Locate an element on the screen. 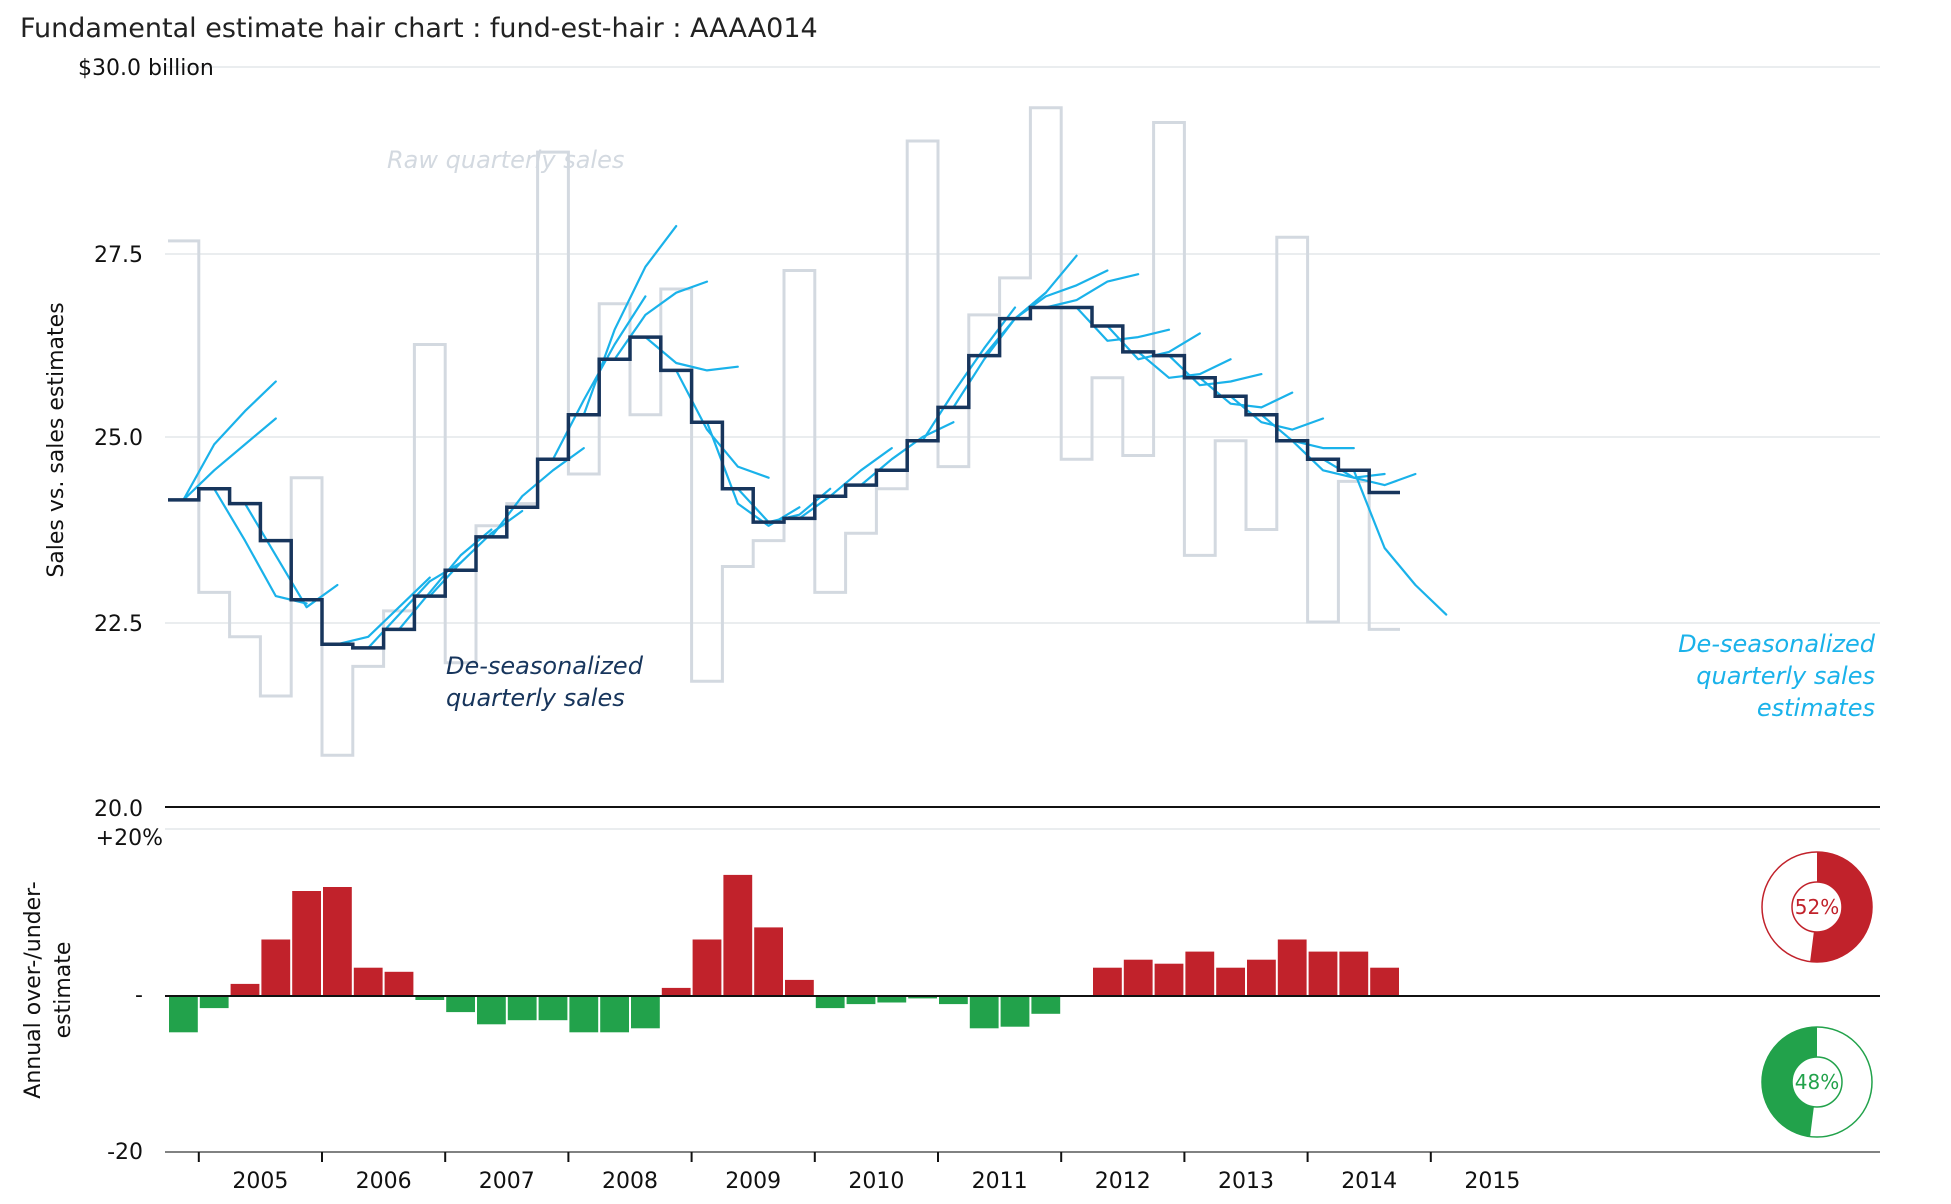 The height and width of the screenshot is (1204, 1951). x-tick-label: 2011 is located at coordinates (1000, 1181).